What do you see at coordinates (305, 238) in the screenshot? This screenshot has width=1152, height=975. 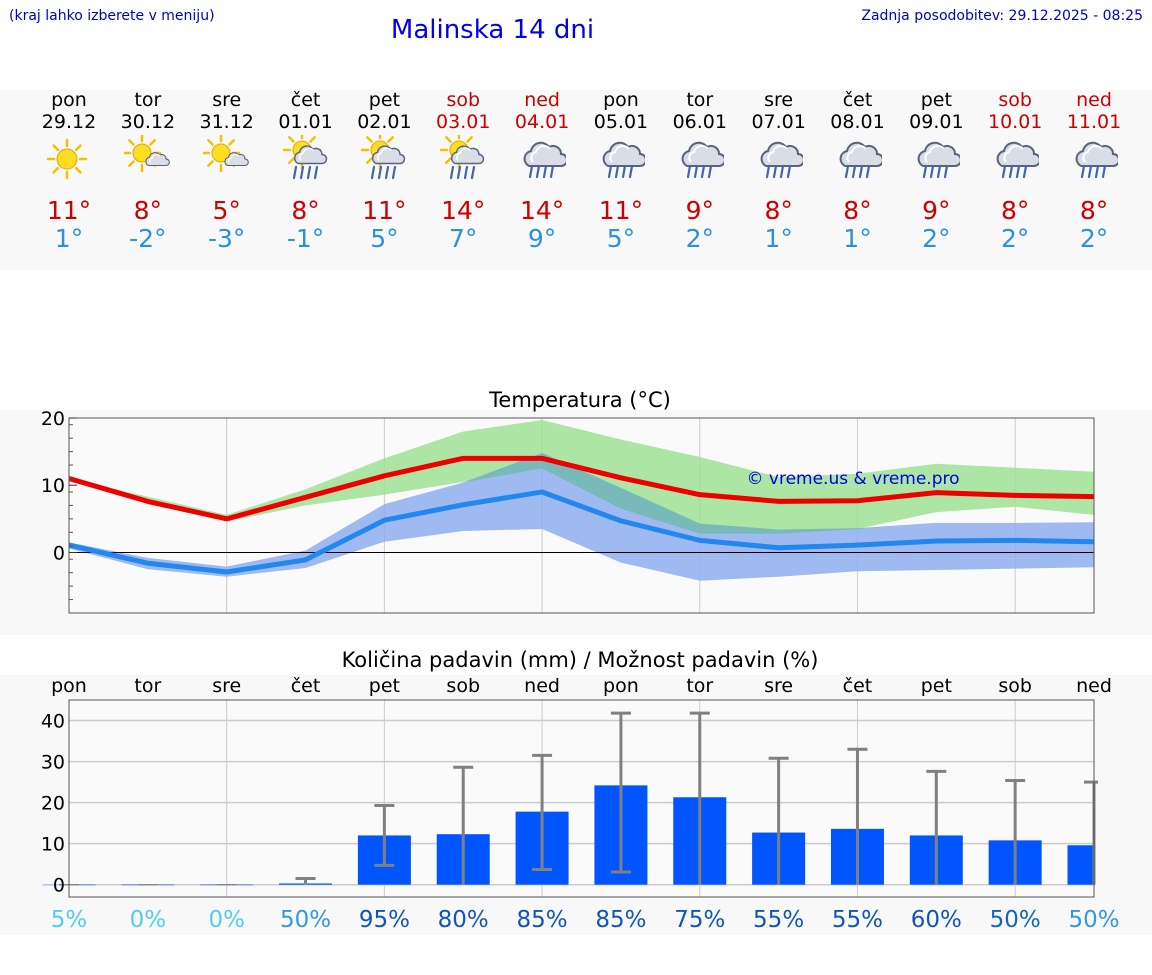 I see `min-temperature: -1°` at bounding box center [305, 238].